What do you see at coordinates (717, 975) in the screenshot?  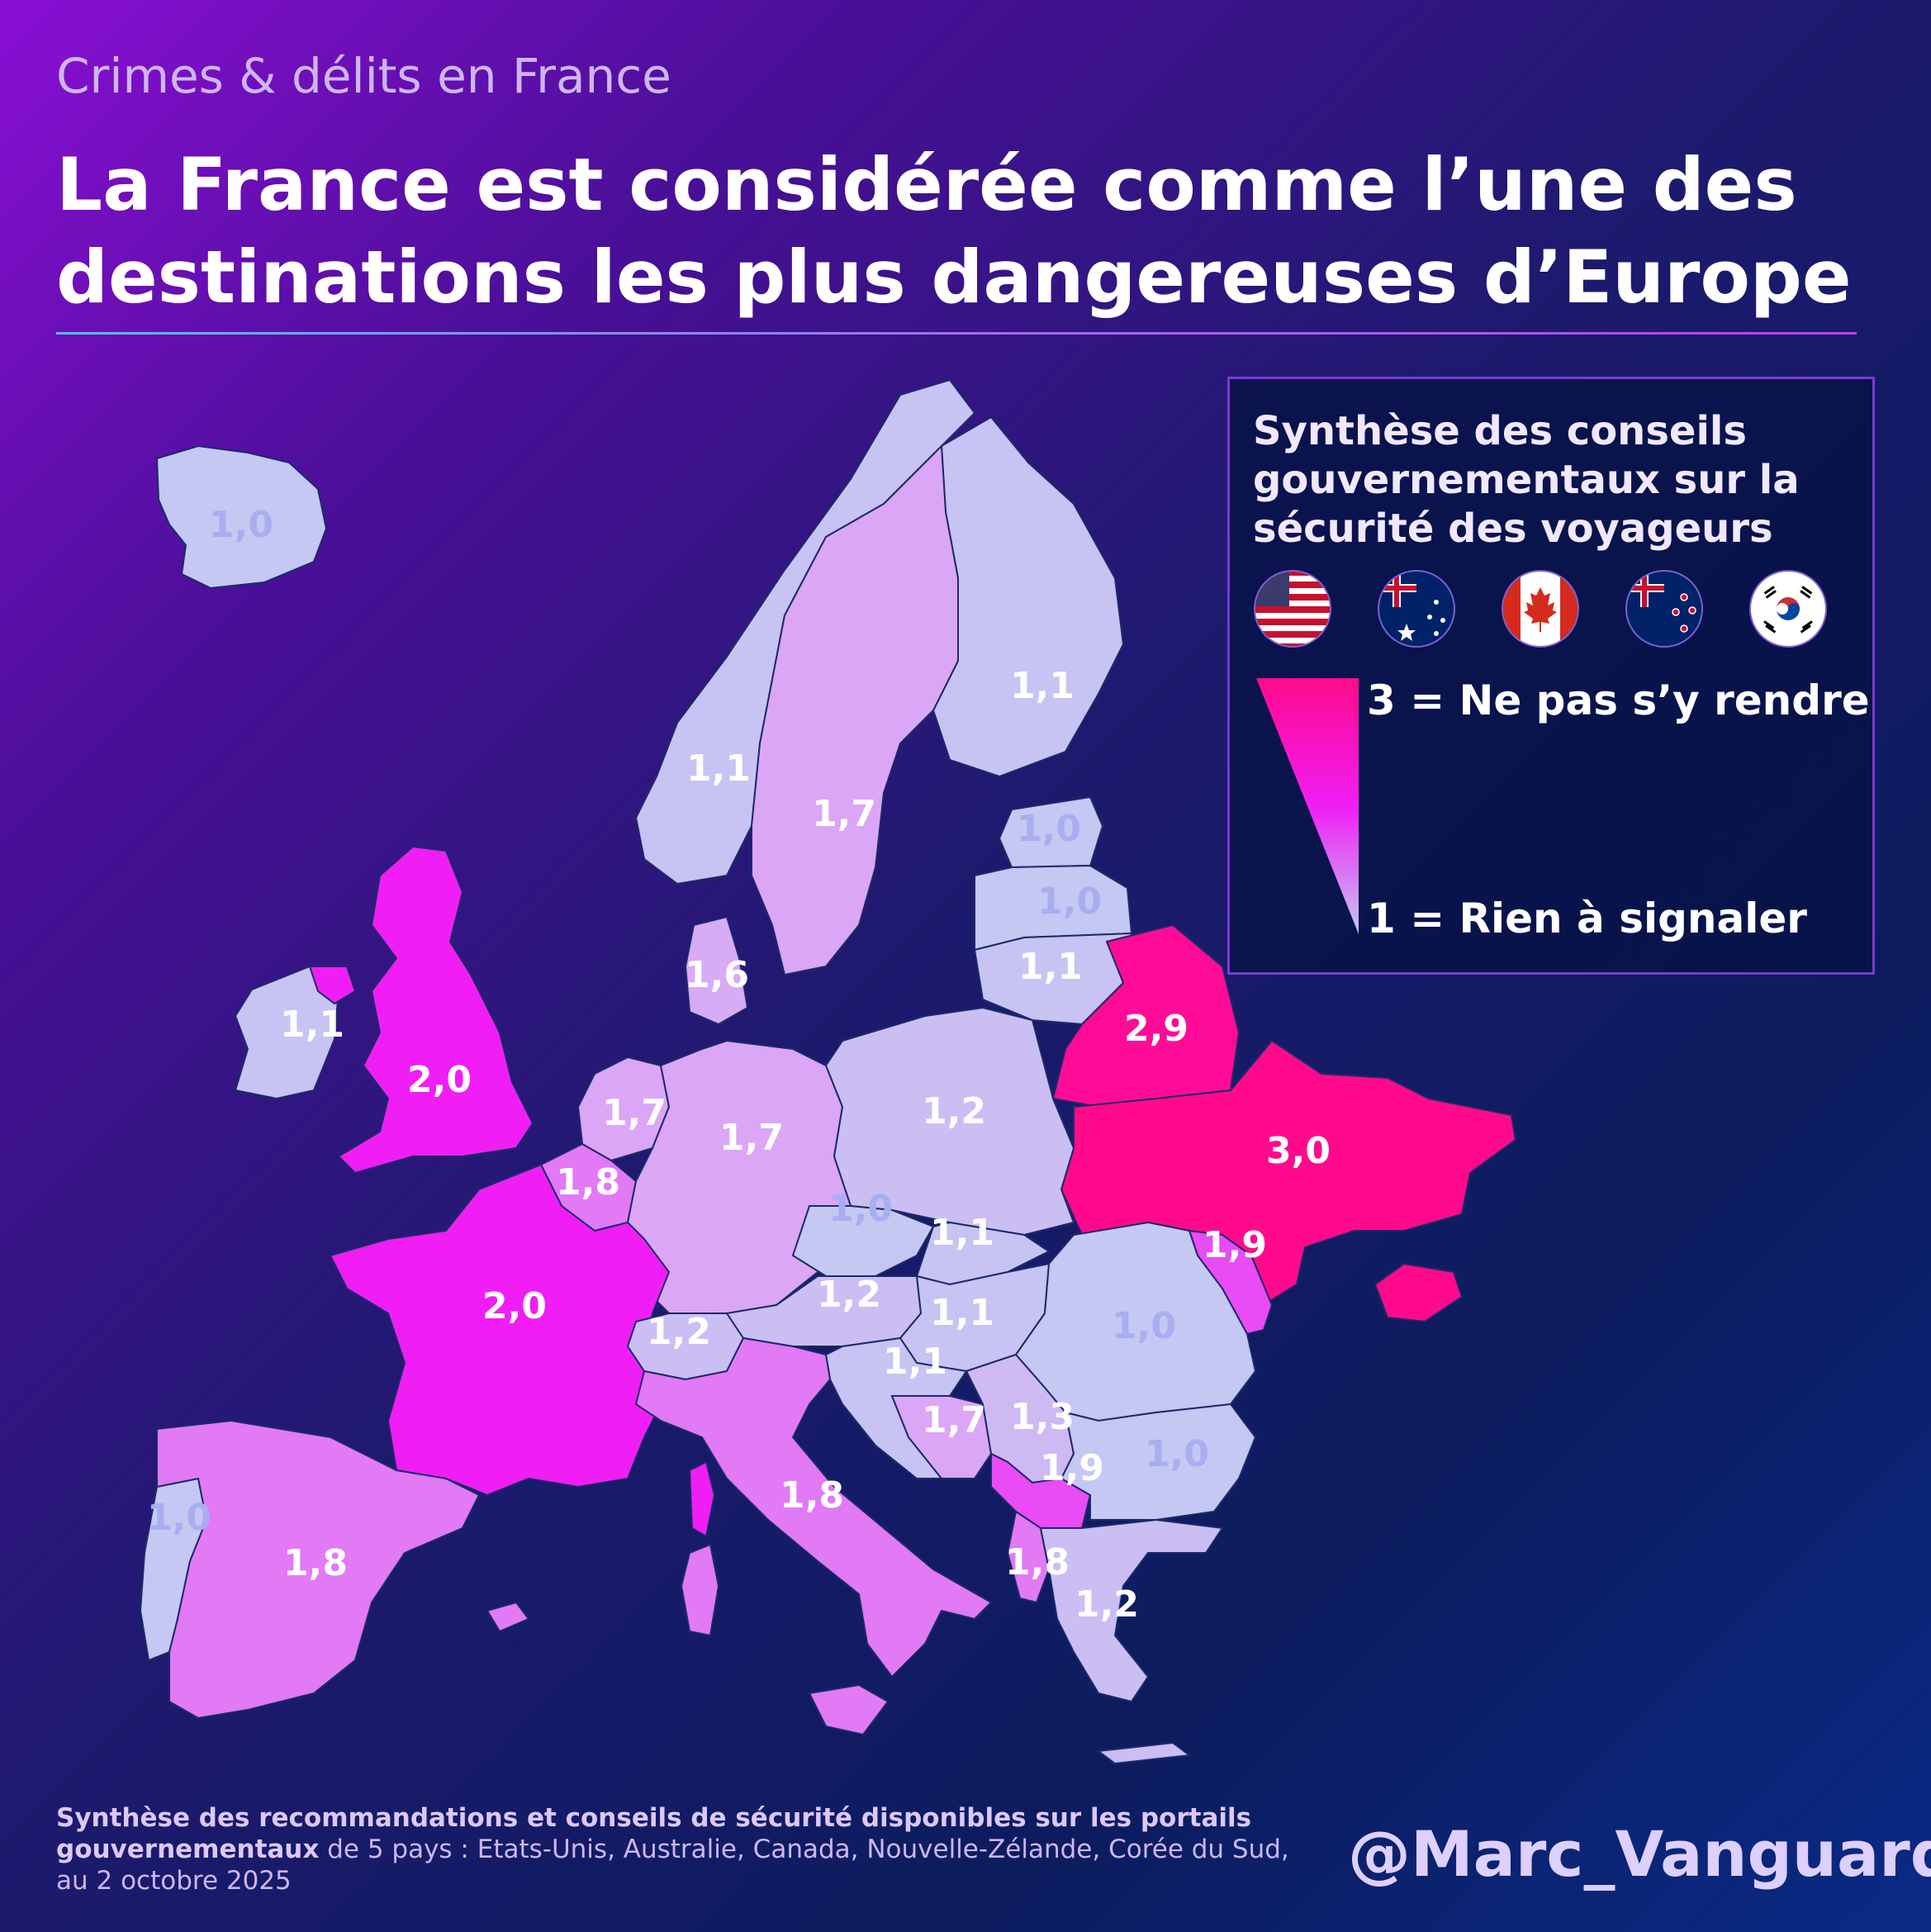 I see `label-denmark: 1,6` at bounding box center [717, 975].